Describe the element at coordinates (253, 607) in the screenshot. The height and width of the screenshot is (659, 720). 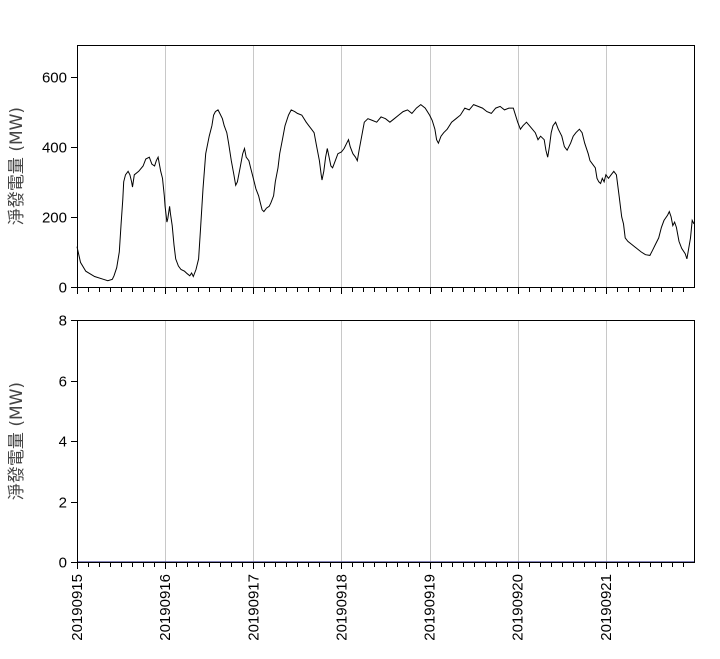
I see `x-tick-label: 20190917` at that location.